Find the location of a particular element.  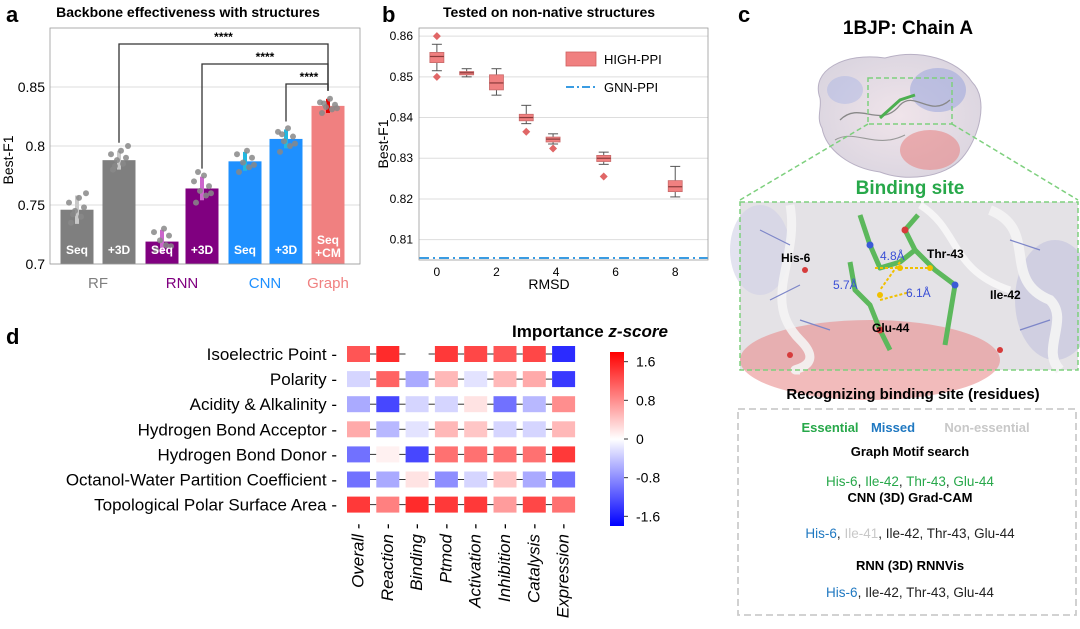

panel-b-boxes is located at coordinates (563, 145).